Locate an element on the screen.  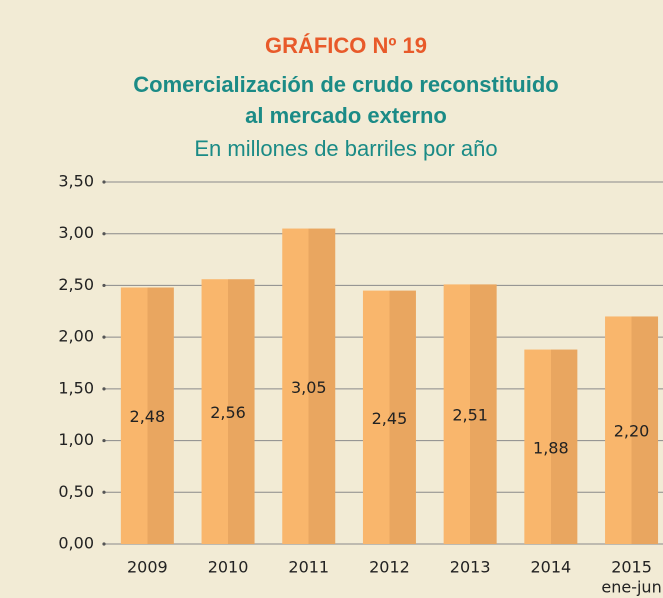
x-tick-label: 2013 is located at coordinates (470, 567).